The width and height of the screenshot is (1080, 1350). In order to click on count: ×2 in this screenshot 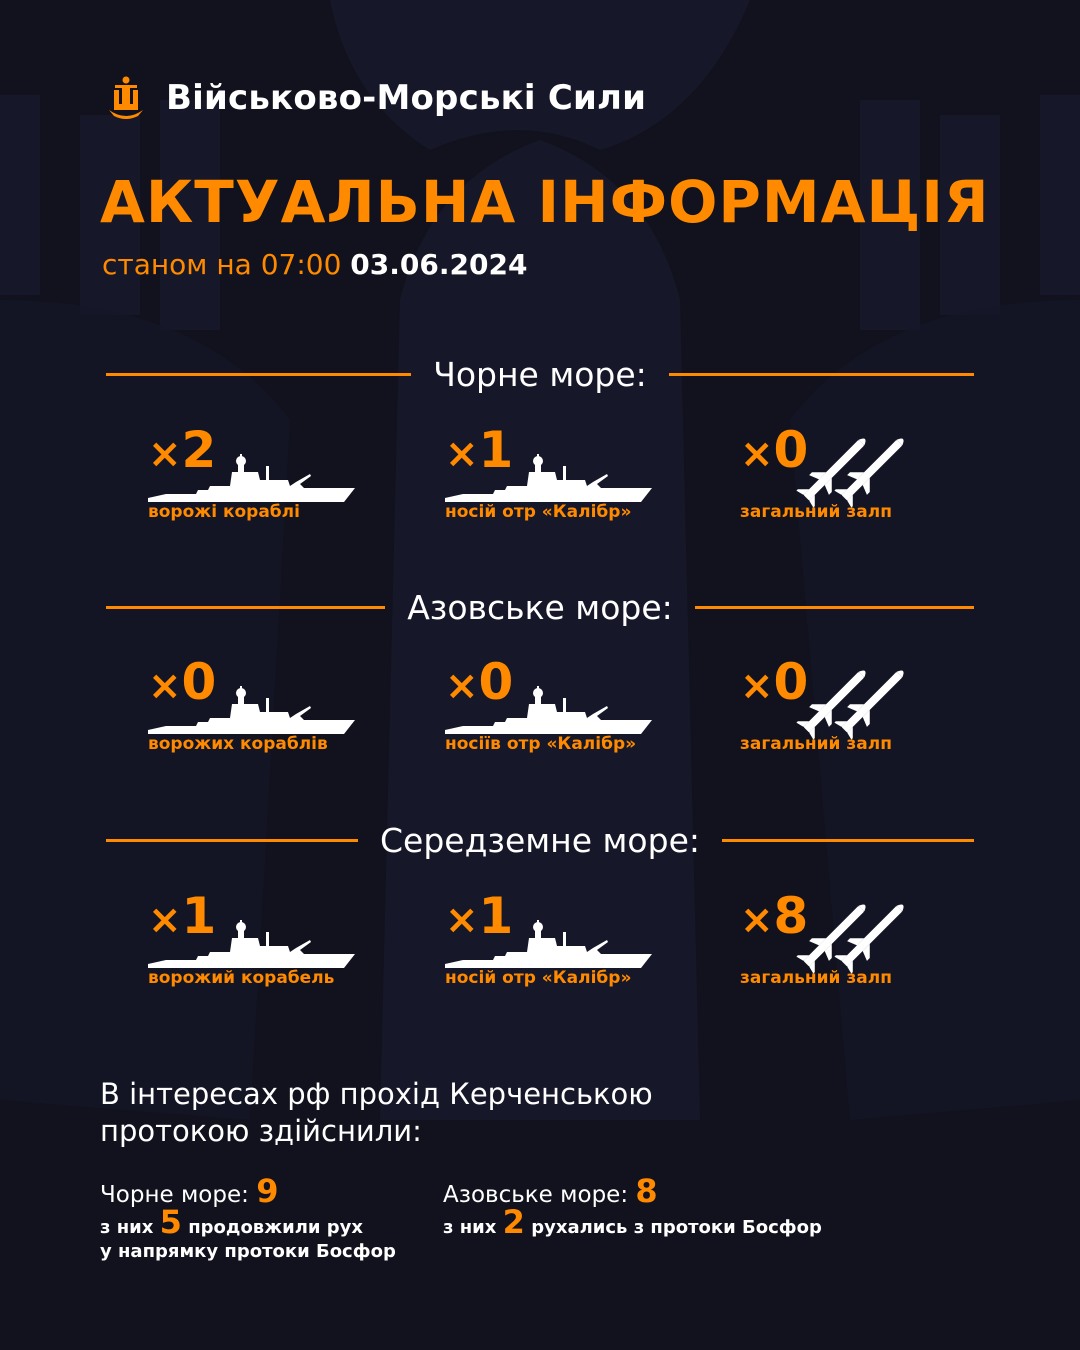, I will do `click(182, 452)`.